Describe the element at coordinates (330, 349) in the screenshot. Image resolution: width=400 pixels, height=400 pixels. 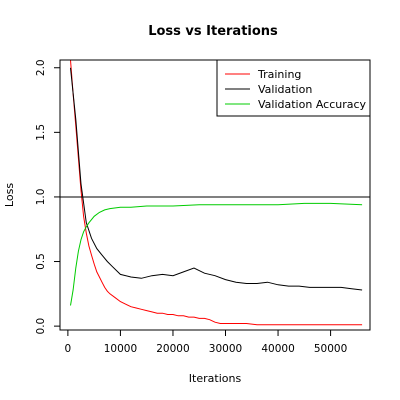
I see `x-tick-label: 50000` at that location.